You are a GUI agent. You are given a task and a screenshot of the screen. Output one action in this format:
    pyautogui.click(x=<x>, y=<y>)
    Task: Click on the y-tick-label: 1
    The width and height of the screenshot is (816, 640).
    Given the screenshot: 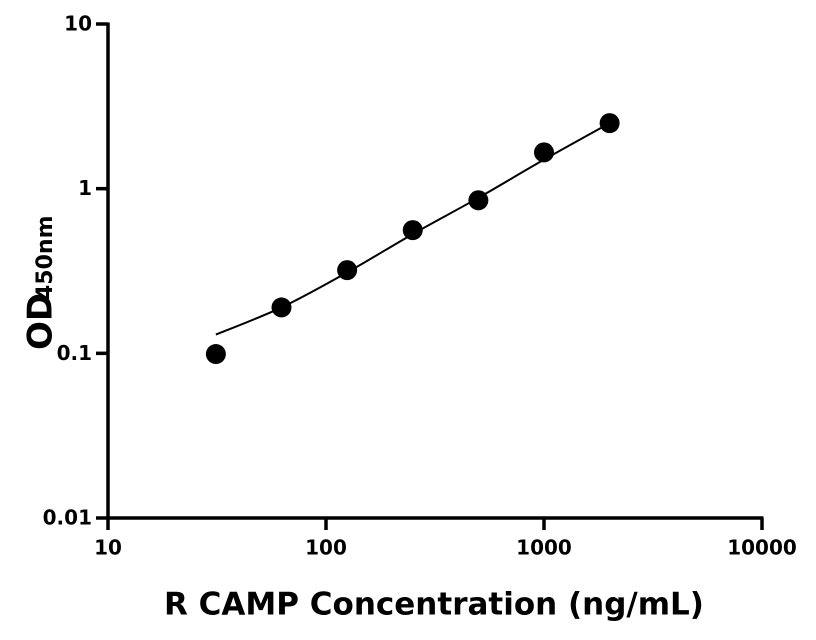 What is the action you would take?
    pyautogui.click(x=85, y=188)
    